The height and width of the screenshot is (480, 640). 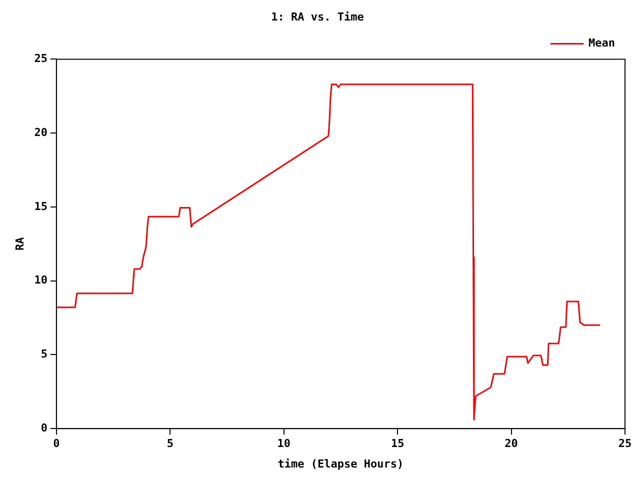 What do you see at coordinates (341, 463) in the screenshot?
I see `x-axis-title: time (Elapse Hours)` at bounding box center [341, 463].